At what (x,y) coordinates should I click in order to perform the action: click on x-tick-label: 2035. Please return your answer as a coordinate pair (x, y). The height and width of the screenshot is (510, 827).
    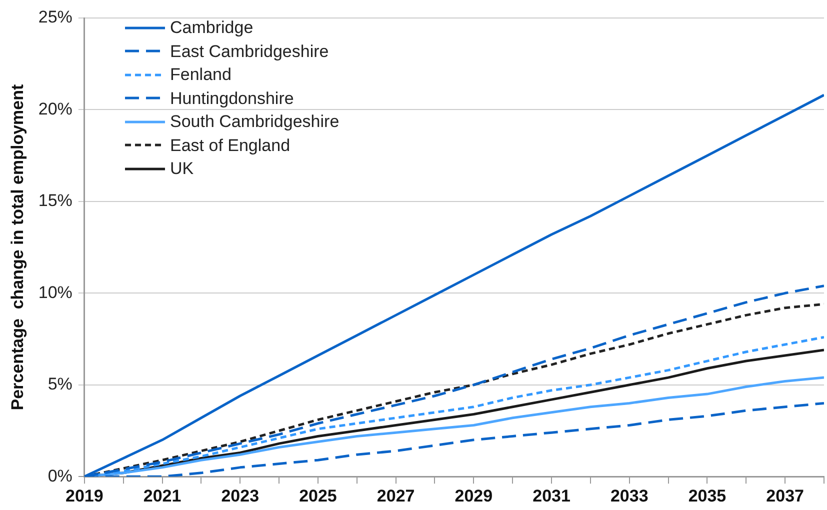
    Looking at the image, I should click on (707, 496).